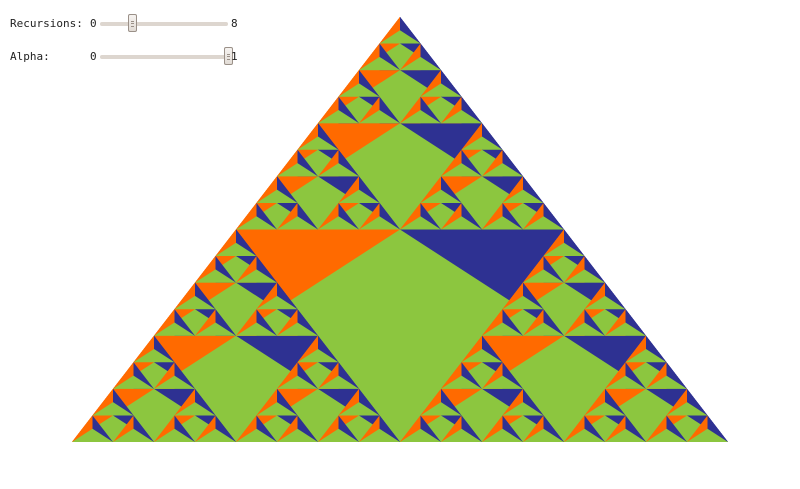 This screenshot has height=489, width=800. I want to click on recursions-slider-thumb, so click(132, 23).